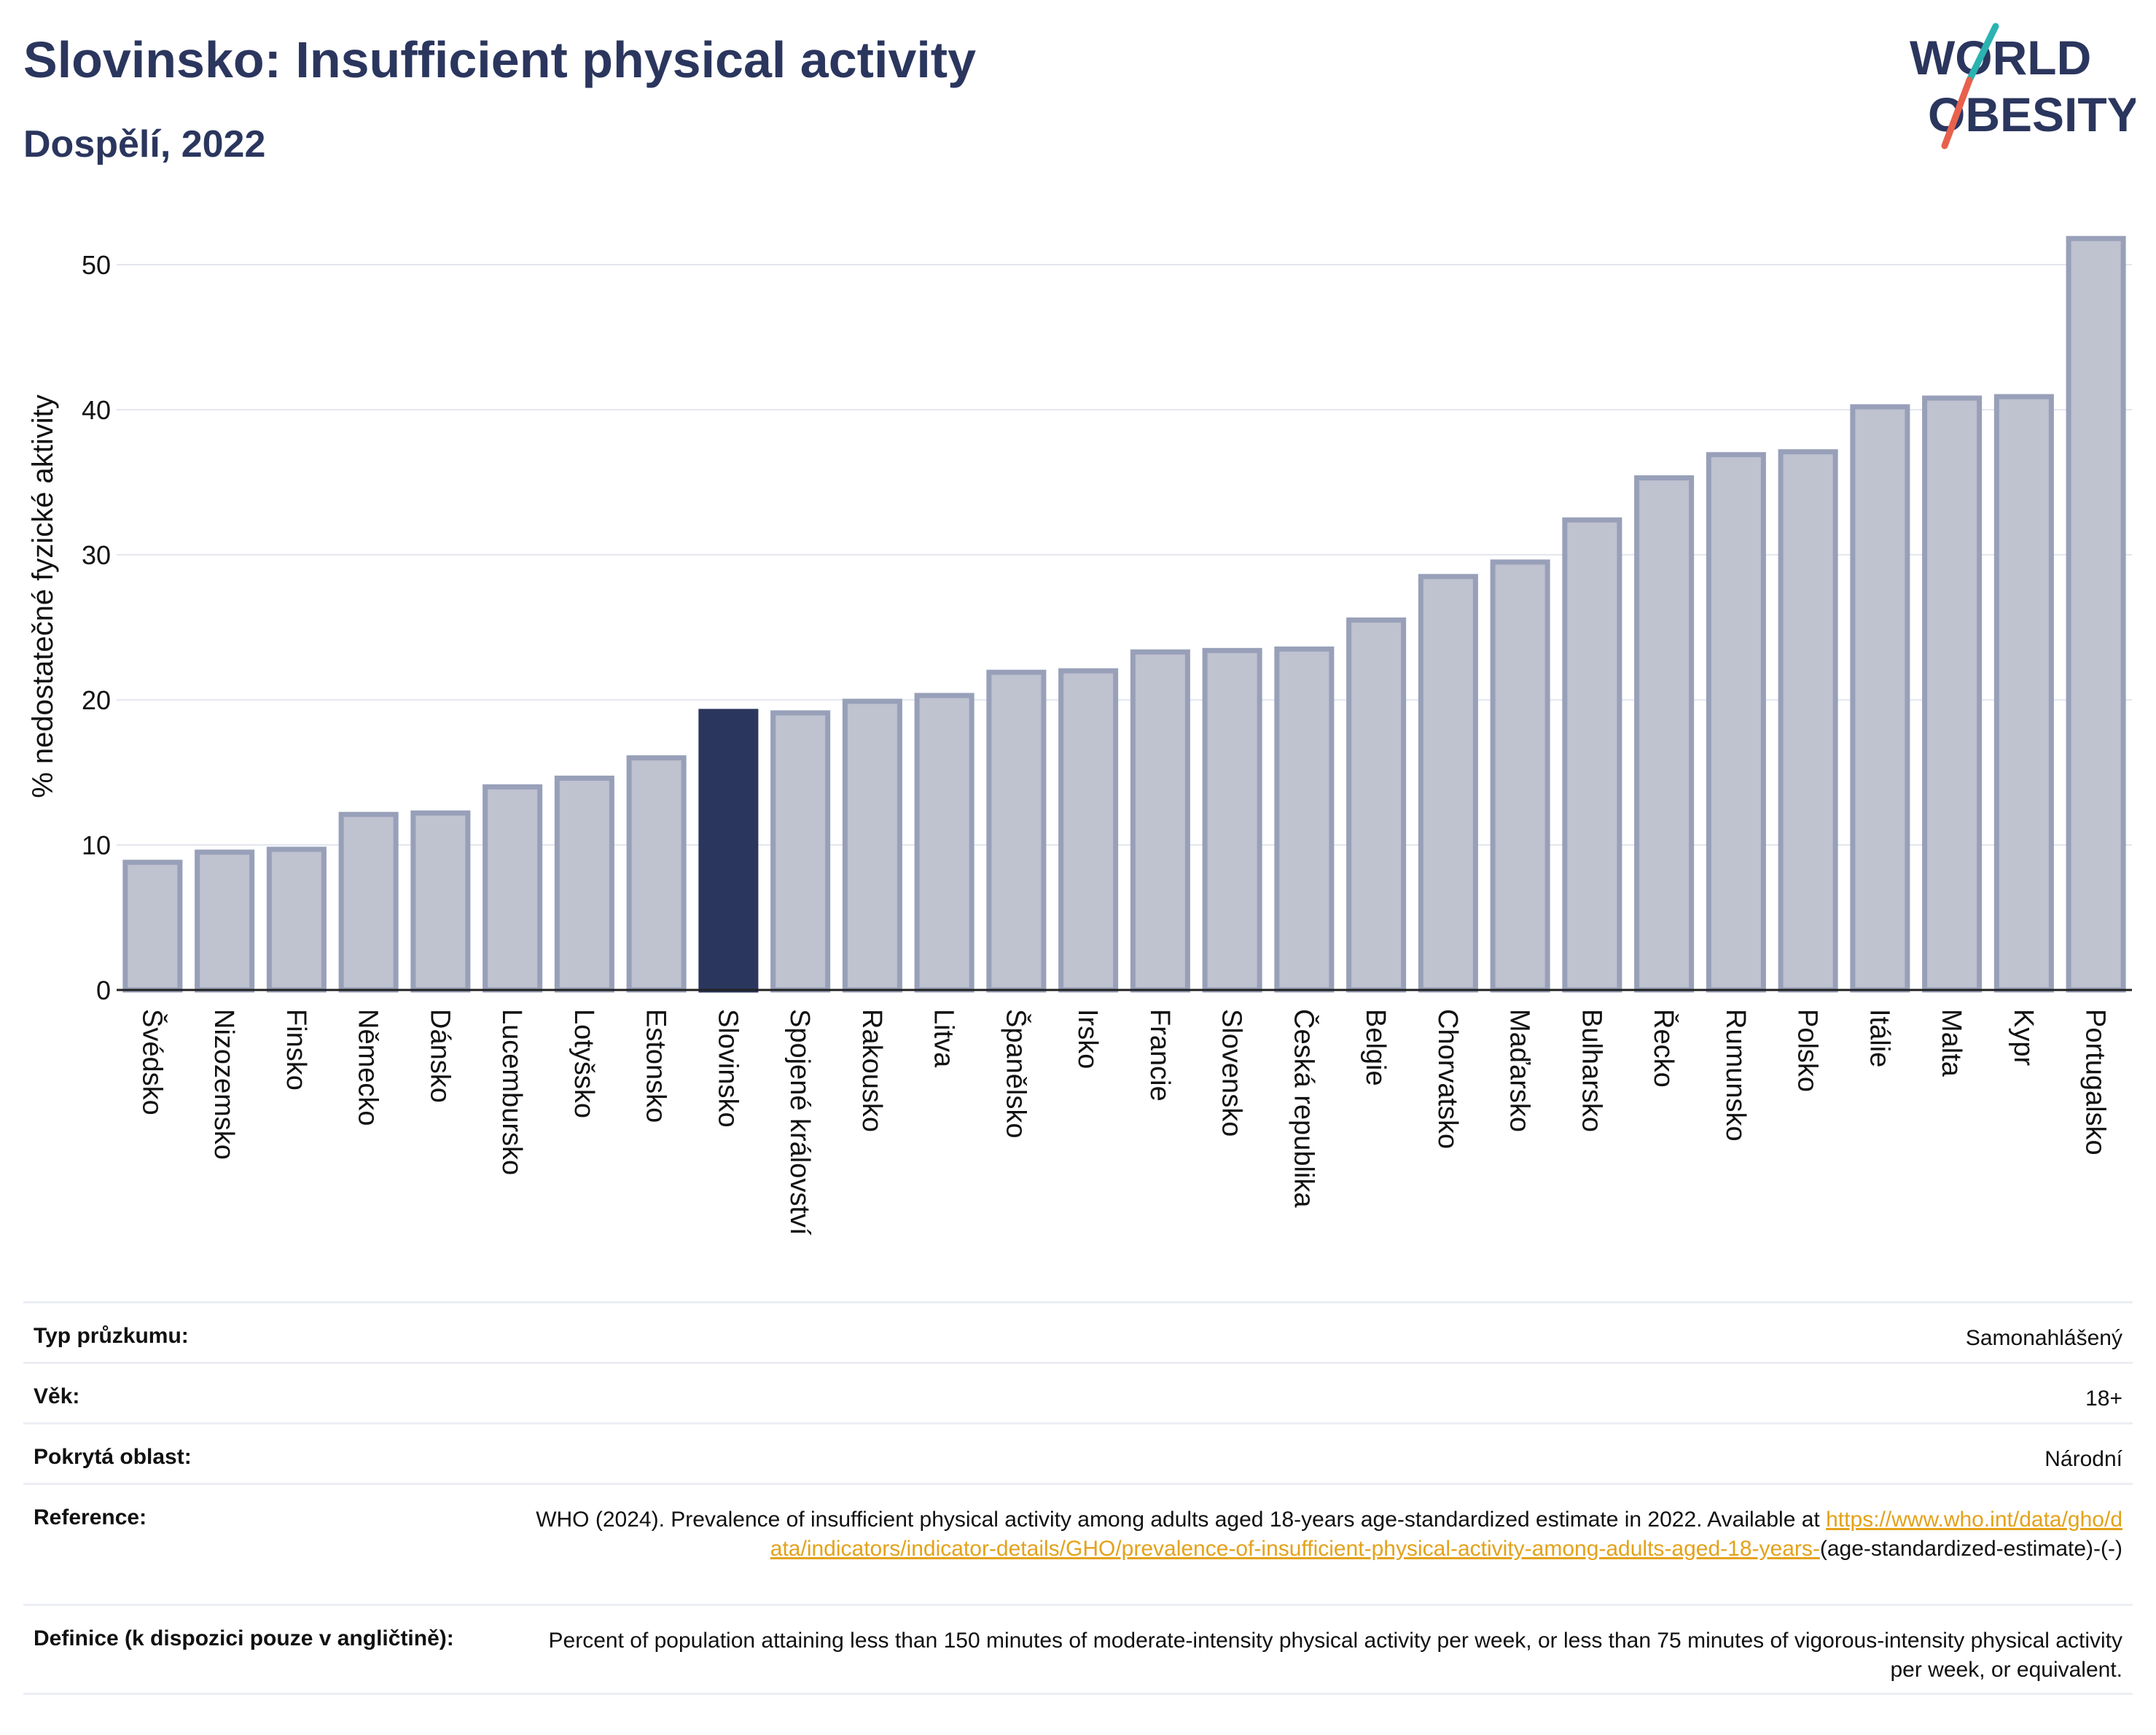 This screenshot has width=2156, height=1735. What do you see at coordinates (1232, 1072) in the screenshot?
I see `x-tick-label: Slovensko` at bounding box center [1232, 1072].